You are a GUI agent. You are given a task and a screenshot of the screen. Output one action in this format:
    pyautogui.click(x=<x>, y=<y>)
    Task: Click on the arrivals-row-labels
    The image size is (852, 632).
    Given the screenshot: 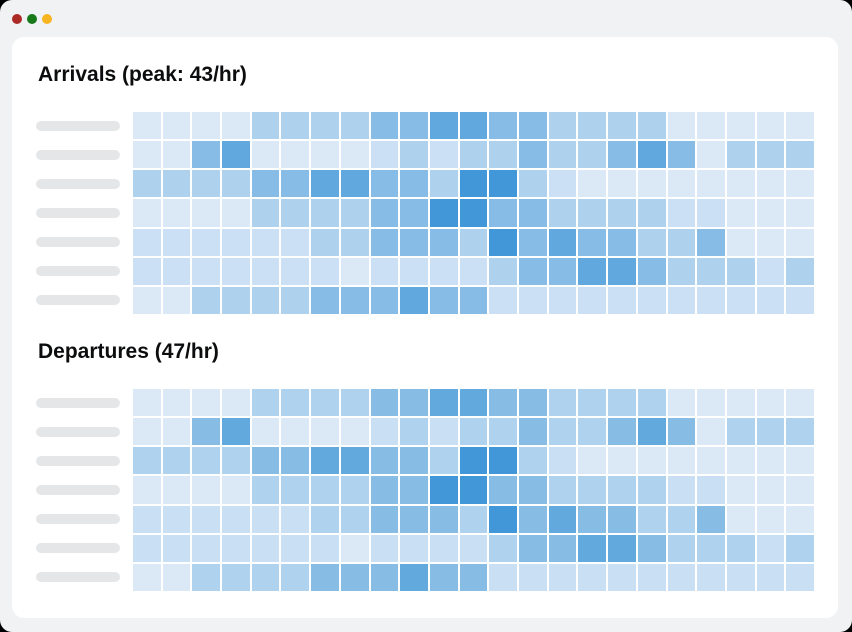 What is the action you would take?
    pyautogui.click(x=84, y=213)
    